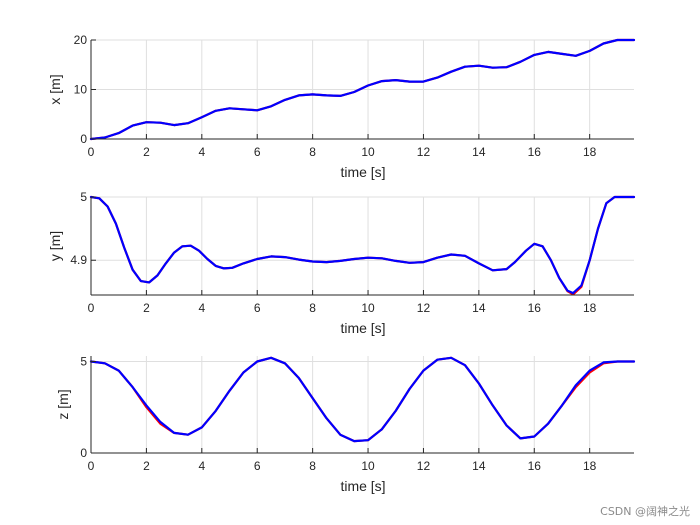  What do you see at coordinates (55, 246) in the screenshot?
I see `y-axis-label: y [m]` at bounding box center [55, 246].